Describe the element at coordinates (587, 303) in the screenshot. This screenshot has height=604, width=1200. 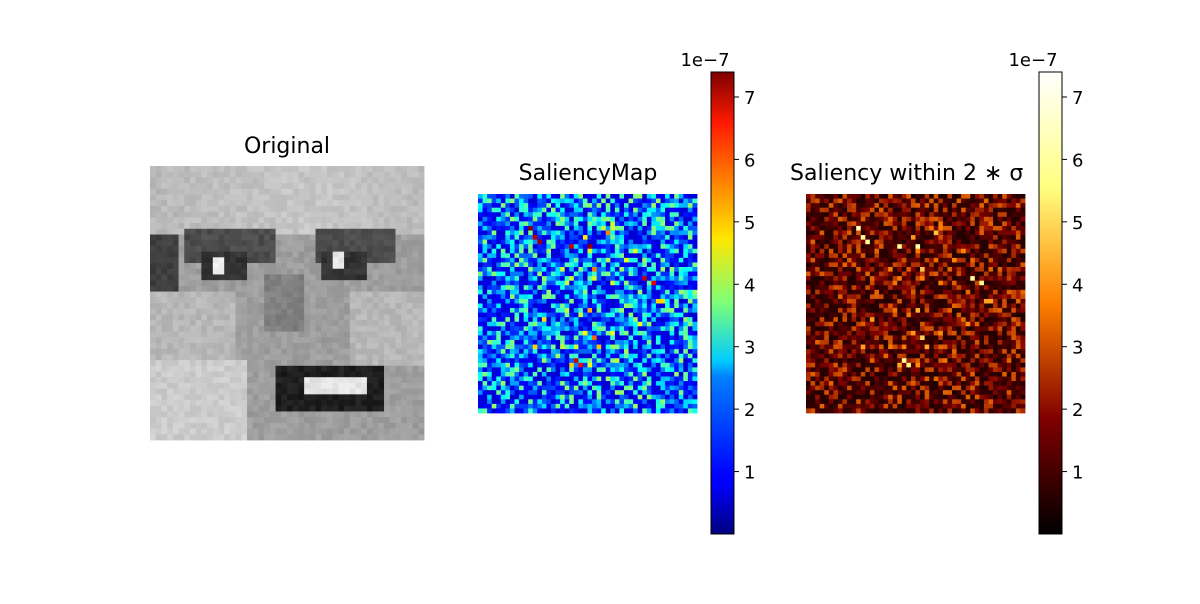
I see `saliency-map-image` at that location.